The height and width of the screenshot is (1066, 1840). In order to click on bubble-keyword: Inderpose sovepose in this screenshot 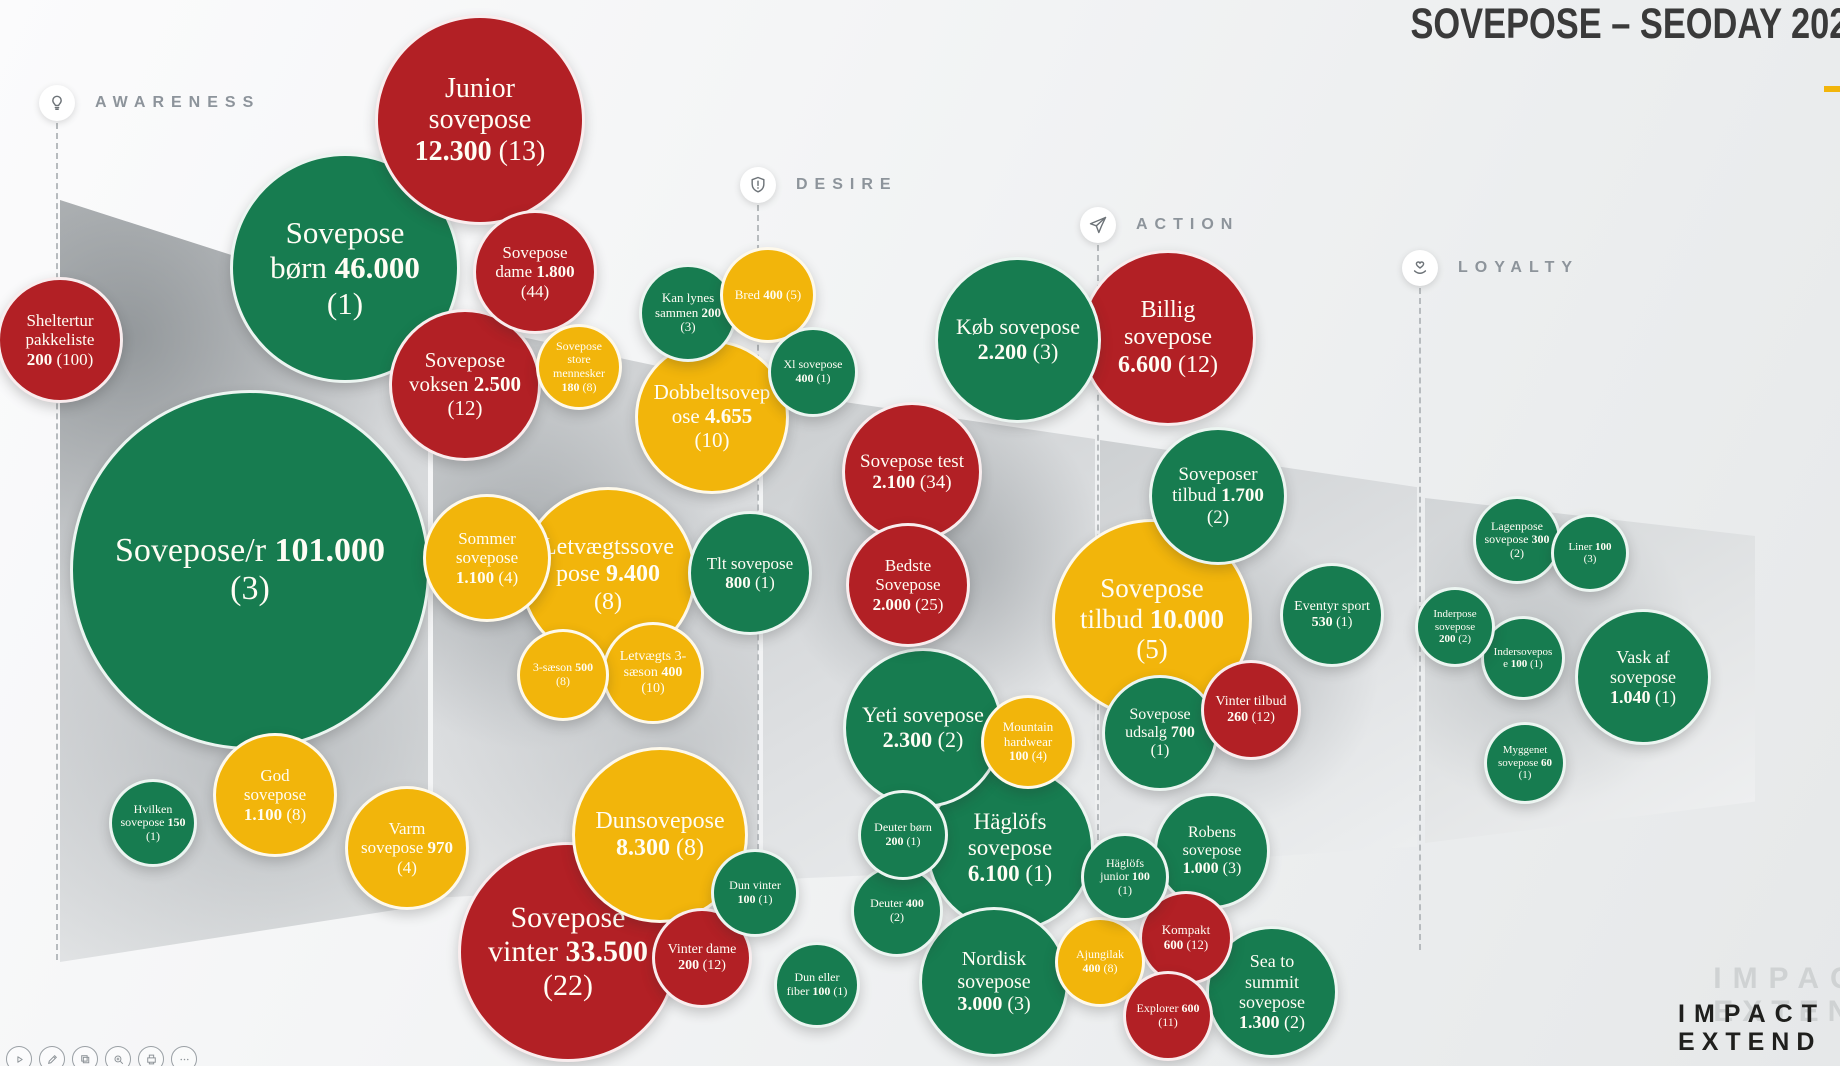, I will do `click(1455, 620)`.